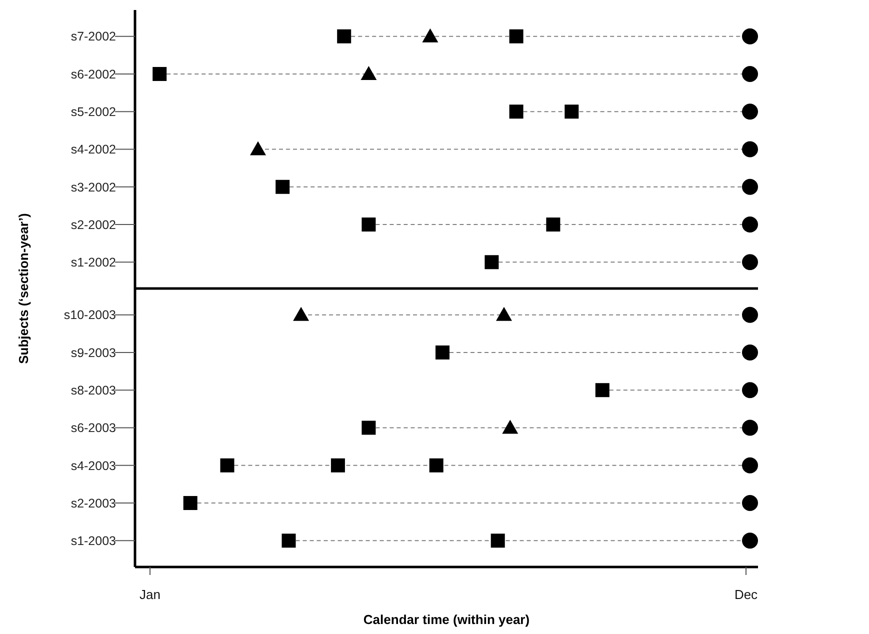 Image resolution: width=869 pixels, height=634 pixels. Describe the element at coordinates (93, 541) in the screenshot. I see `y-tick-label: s1-2003` at that location.